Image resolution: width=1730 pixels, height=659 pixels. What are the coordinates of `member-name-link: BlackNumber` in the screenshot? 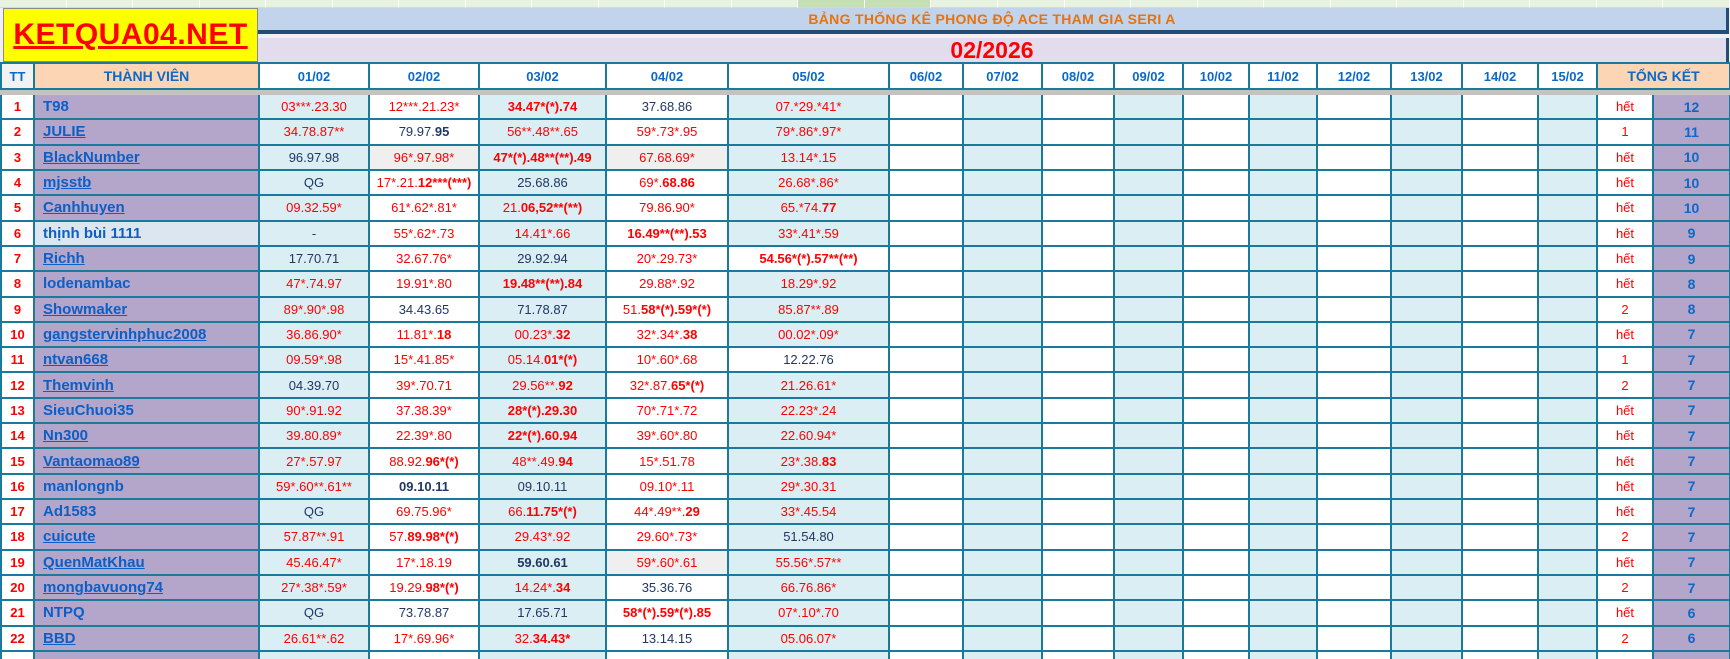 It's located at (91, 157).